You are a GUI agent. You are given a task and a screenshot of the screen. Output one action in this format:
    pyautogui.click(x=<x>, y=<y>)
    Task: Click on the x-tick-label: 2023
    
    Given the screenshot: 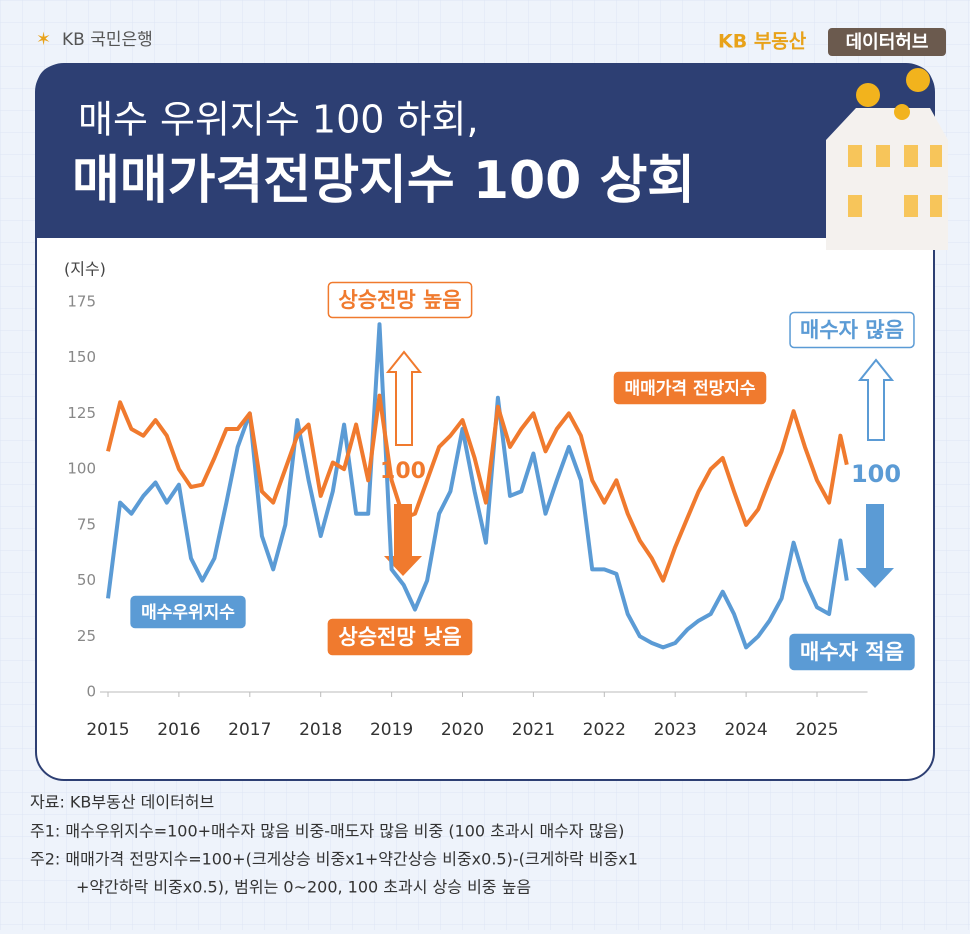 What is the action you would take?
    pyautogui.click(x=675, y=730)
    